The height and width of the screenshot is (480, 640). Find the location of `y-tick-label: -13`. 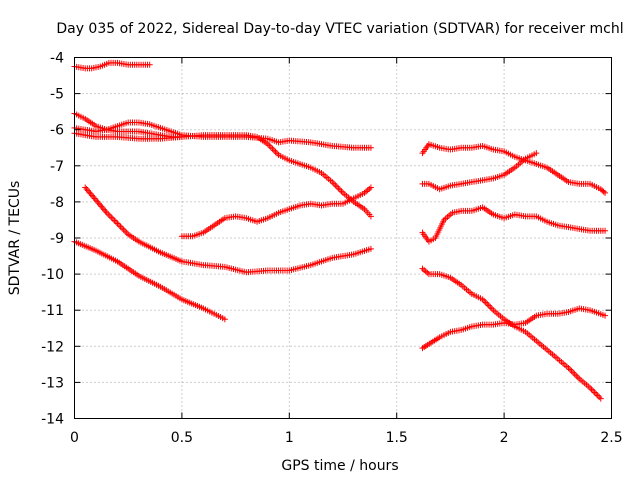

y-tick-label: -13 is located at coordinates (52, 383).